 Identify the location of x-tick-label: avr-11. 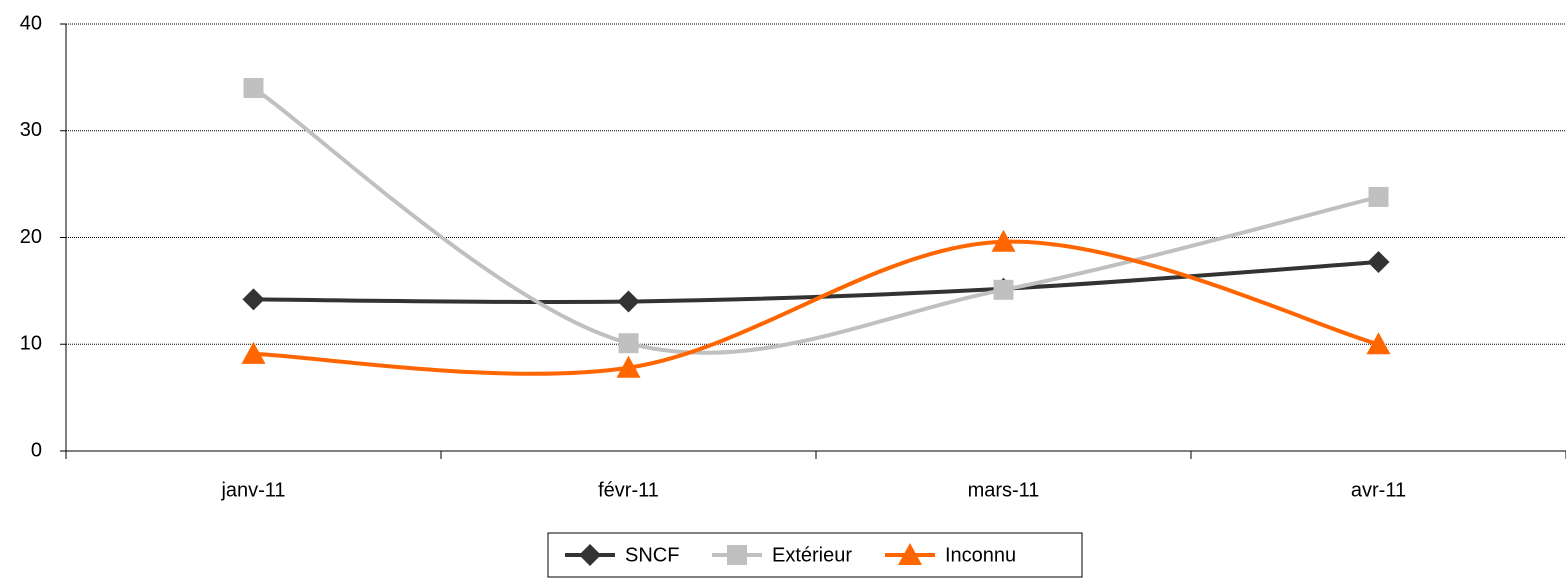
(1378, 490).